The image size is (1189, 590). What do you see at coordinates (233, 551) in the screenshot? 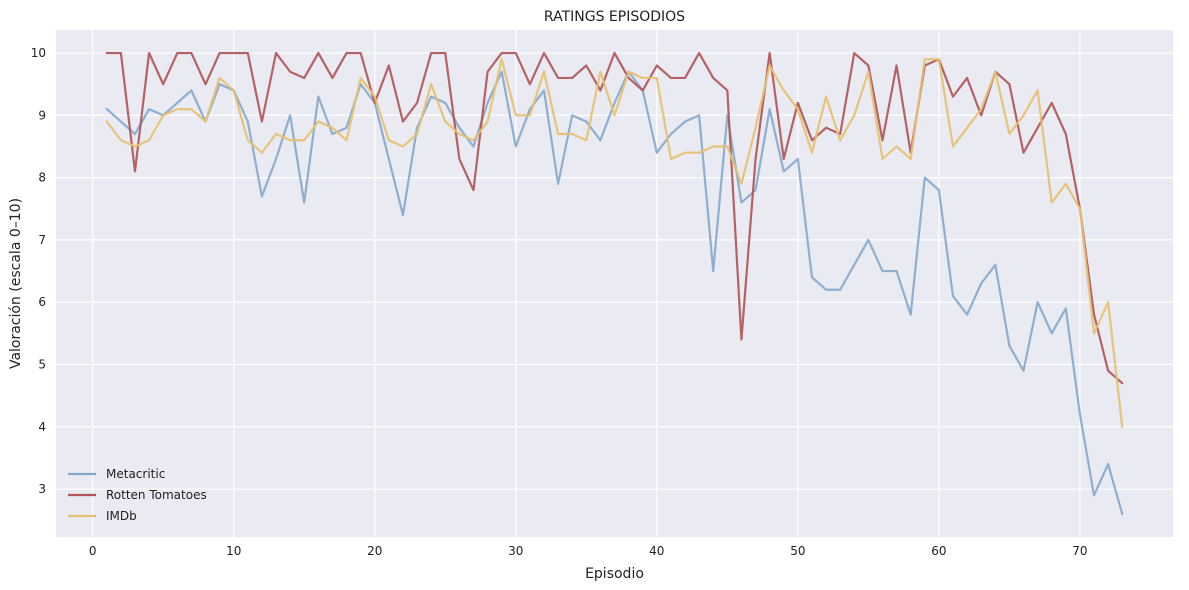
I see `x-tick-label: 10` at bounding box center [233, 551].